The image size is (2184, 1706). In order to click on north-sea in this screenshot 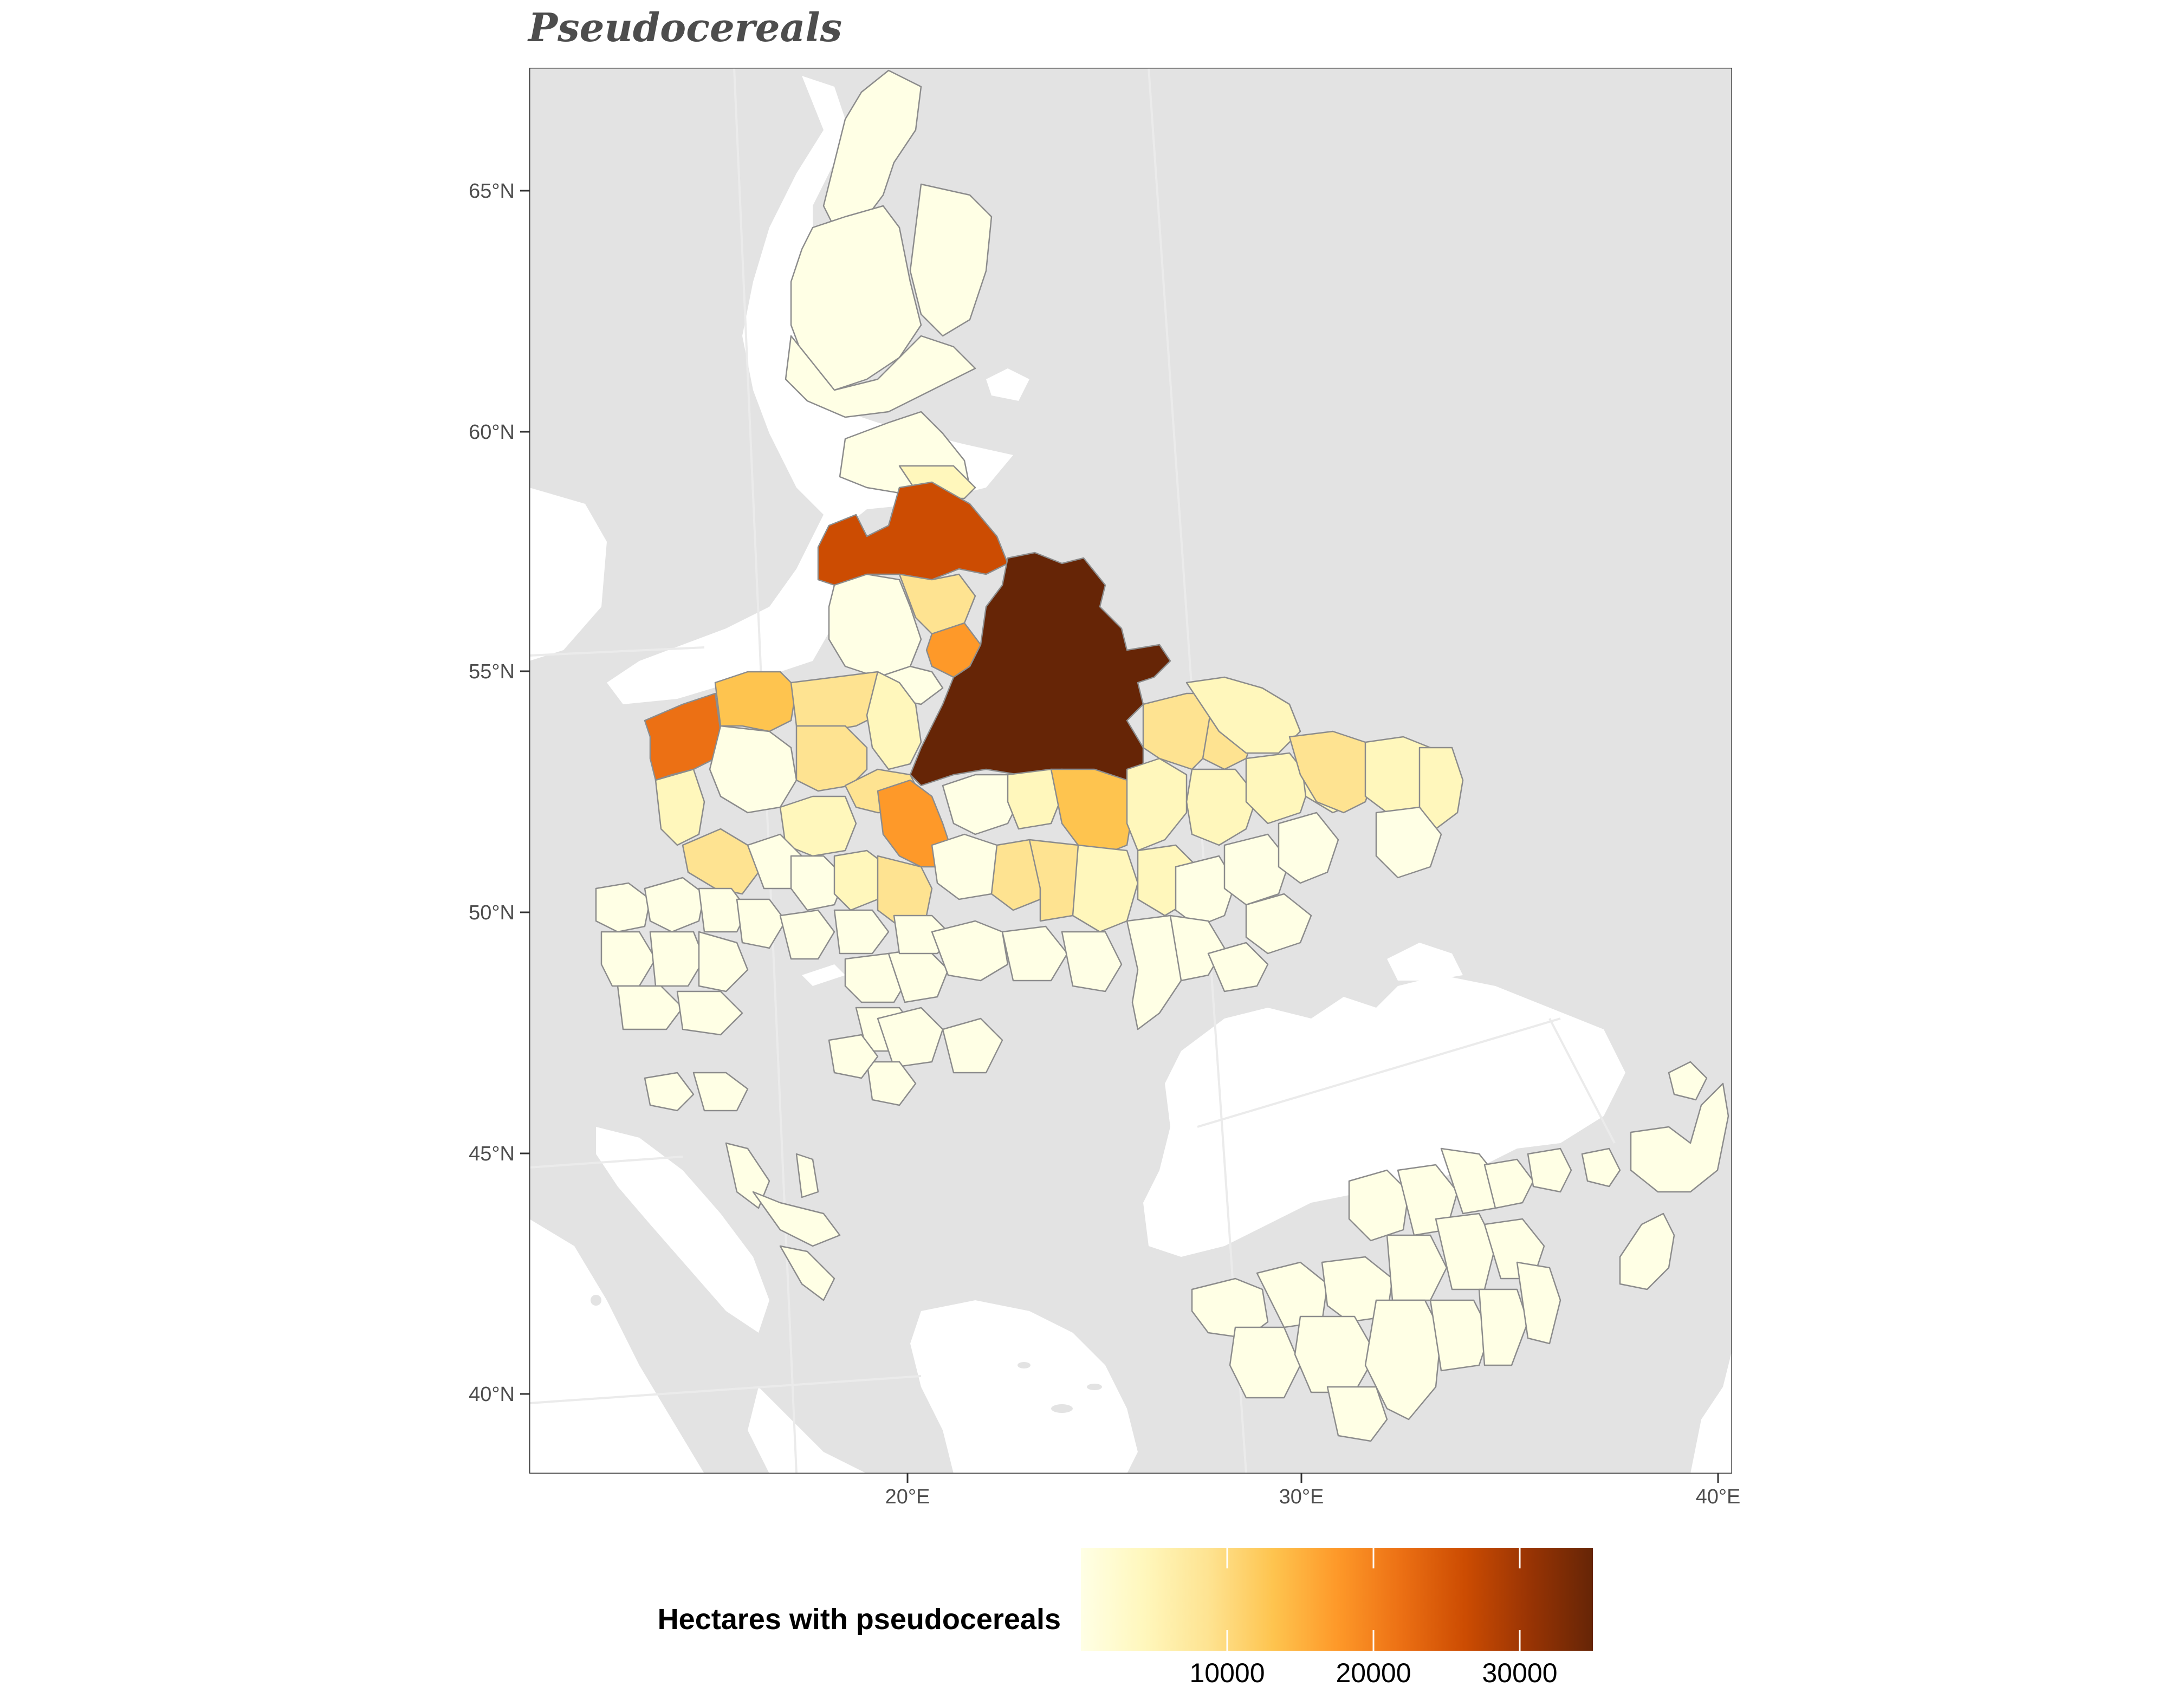, I will do `click(568, 574)`.